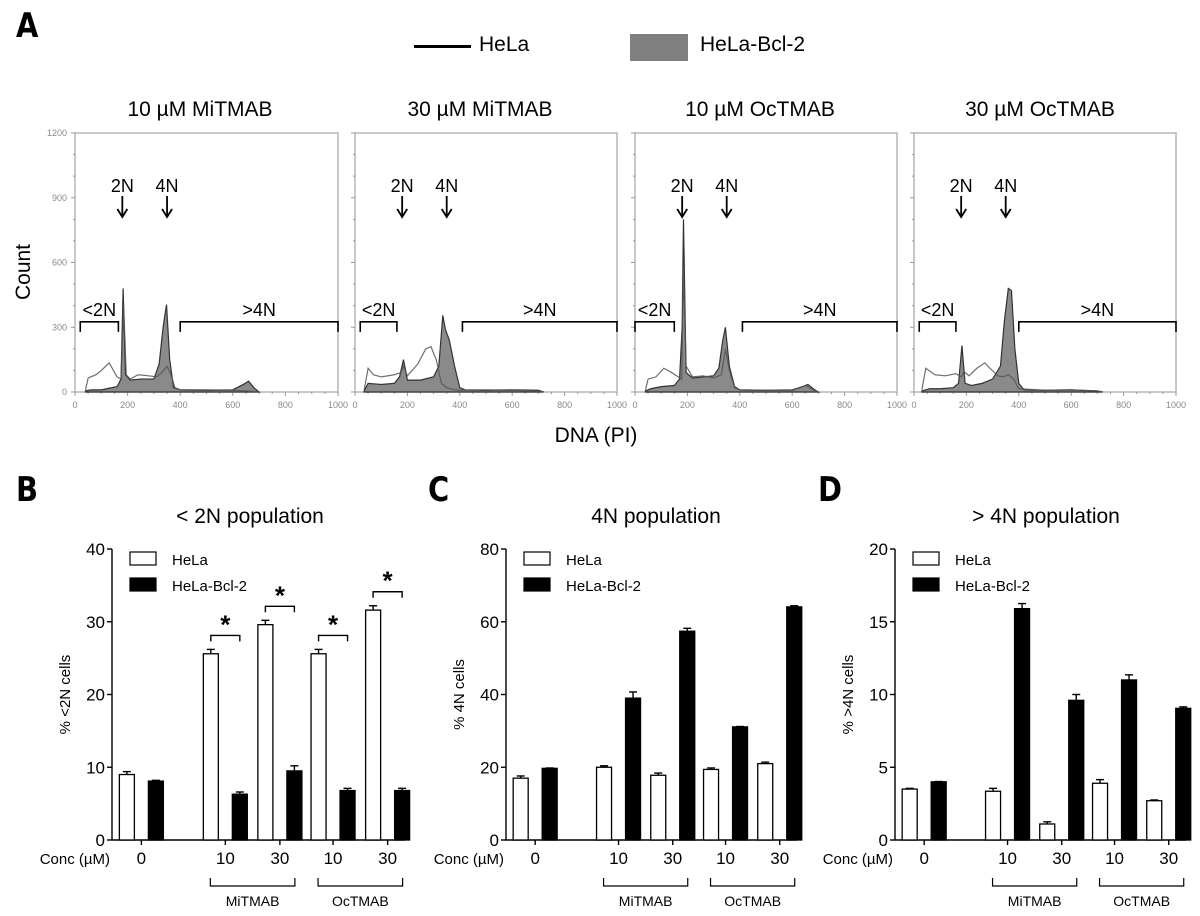  Describe the element at coordinates (489, 549) in the screenshot. I see `y-tick-label: 80` at that location.